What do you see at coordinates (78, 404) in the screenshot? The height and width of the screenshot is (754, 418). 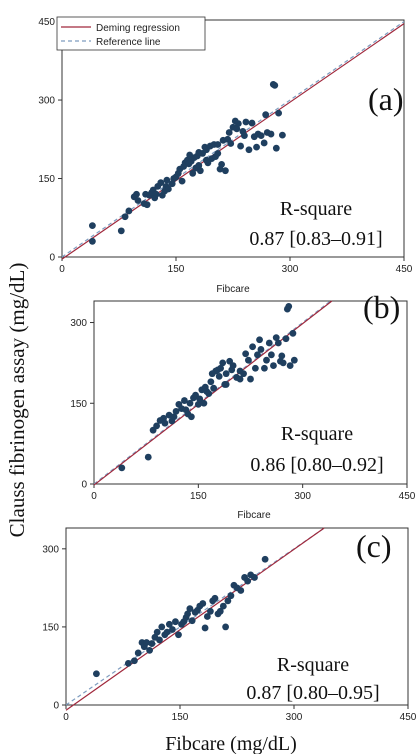 I see `panel-b-ytick-label: 150` at bounding box center [78, 404].